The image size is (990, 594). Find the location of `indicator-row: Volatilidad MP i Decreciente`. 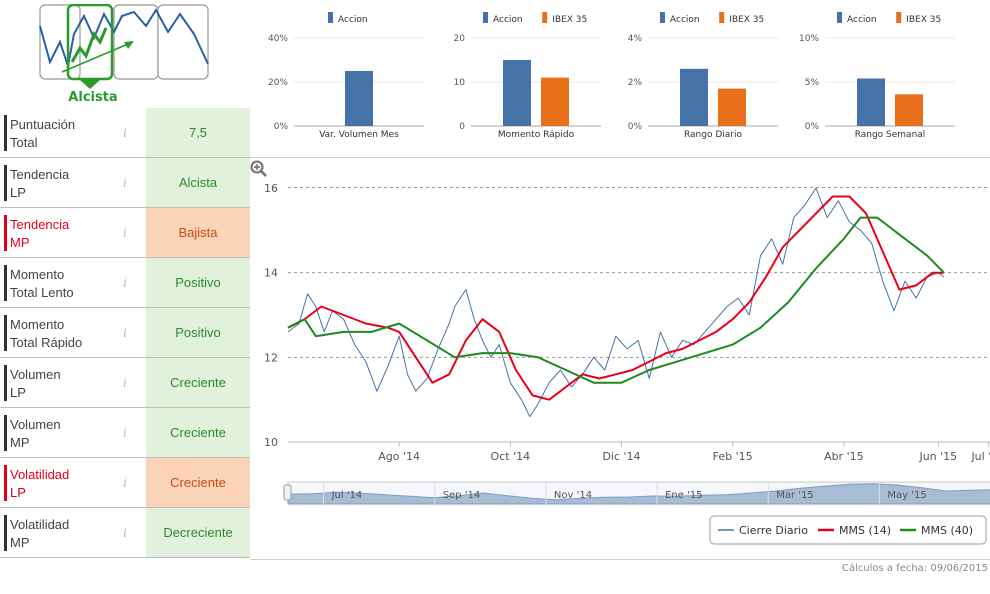

indicator-row: Volatilidad MP i Decreciente is located at coordinates (125, 533).